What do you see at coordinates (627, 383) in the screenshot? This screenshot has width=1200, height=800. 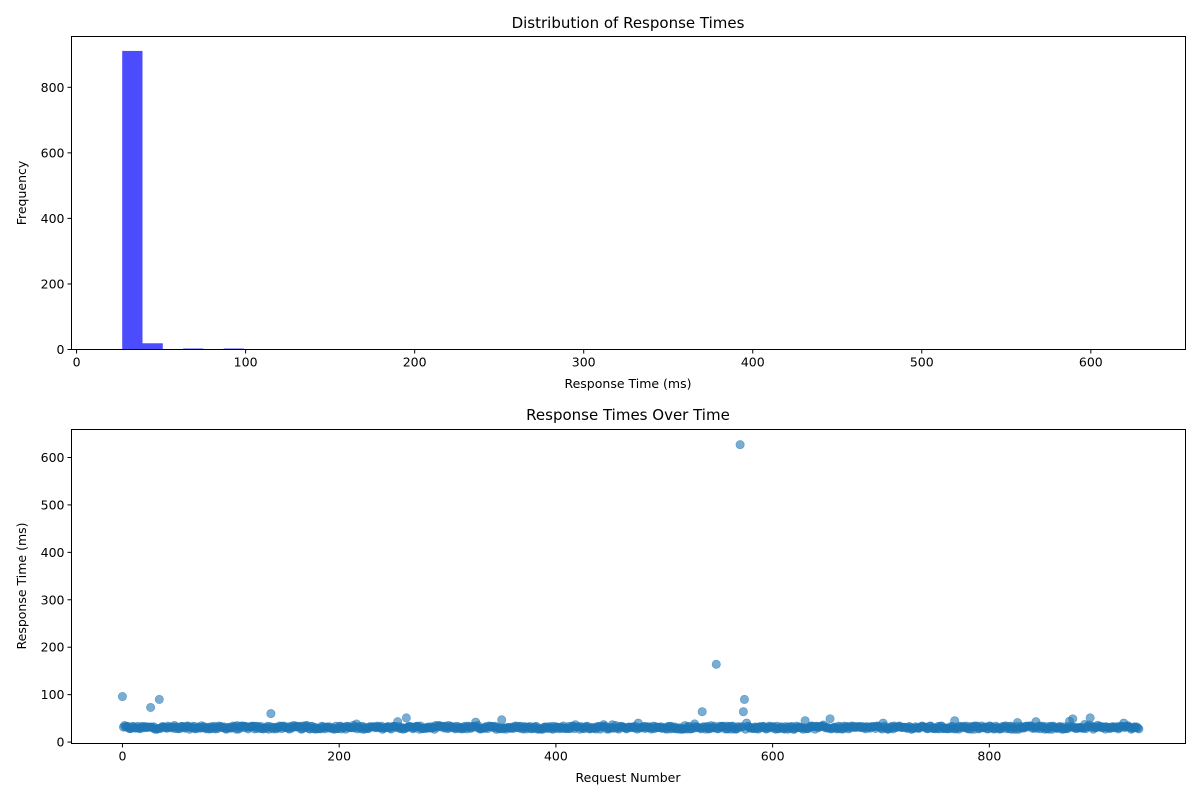 I see `histogram-x-axis-label: Response Time (ms)` at bounding box center [627, 383].